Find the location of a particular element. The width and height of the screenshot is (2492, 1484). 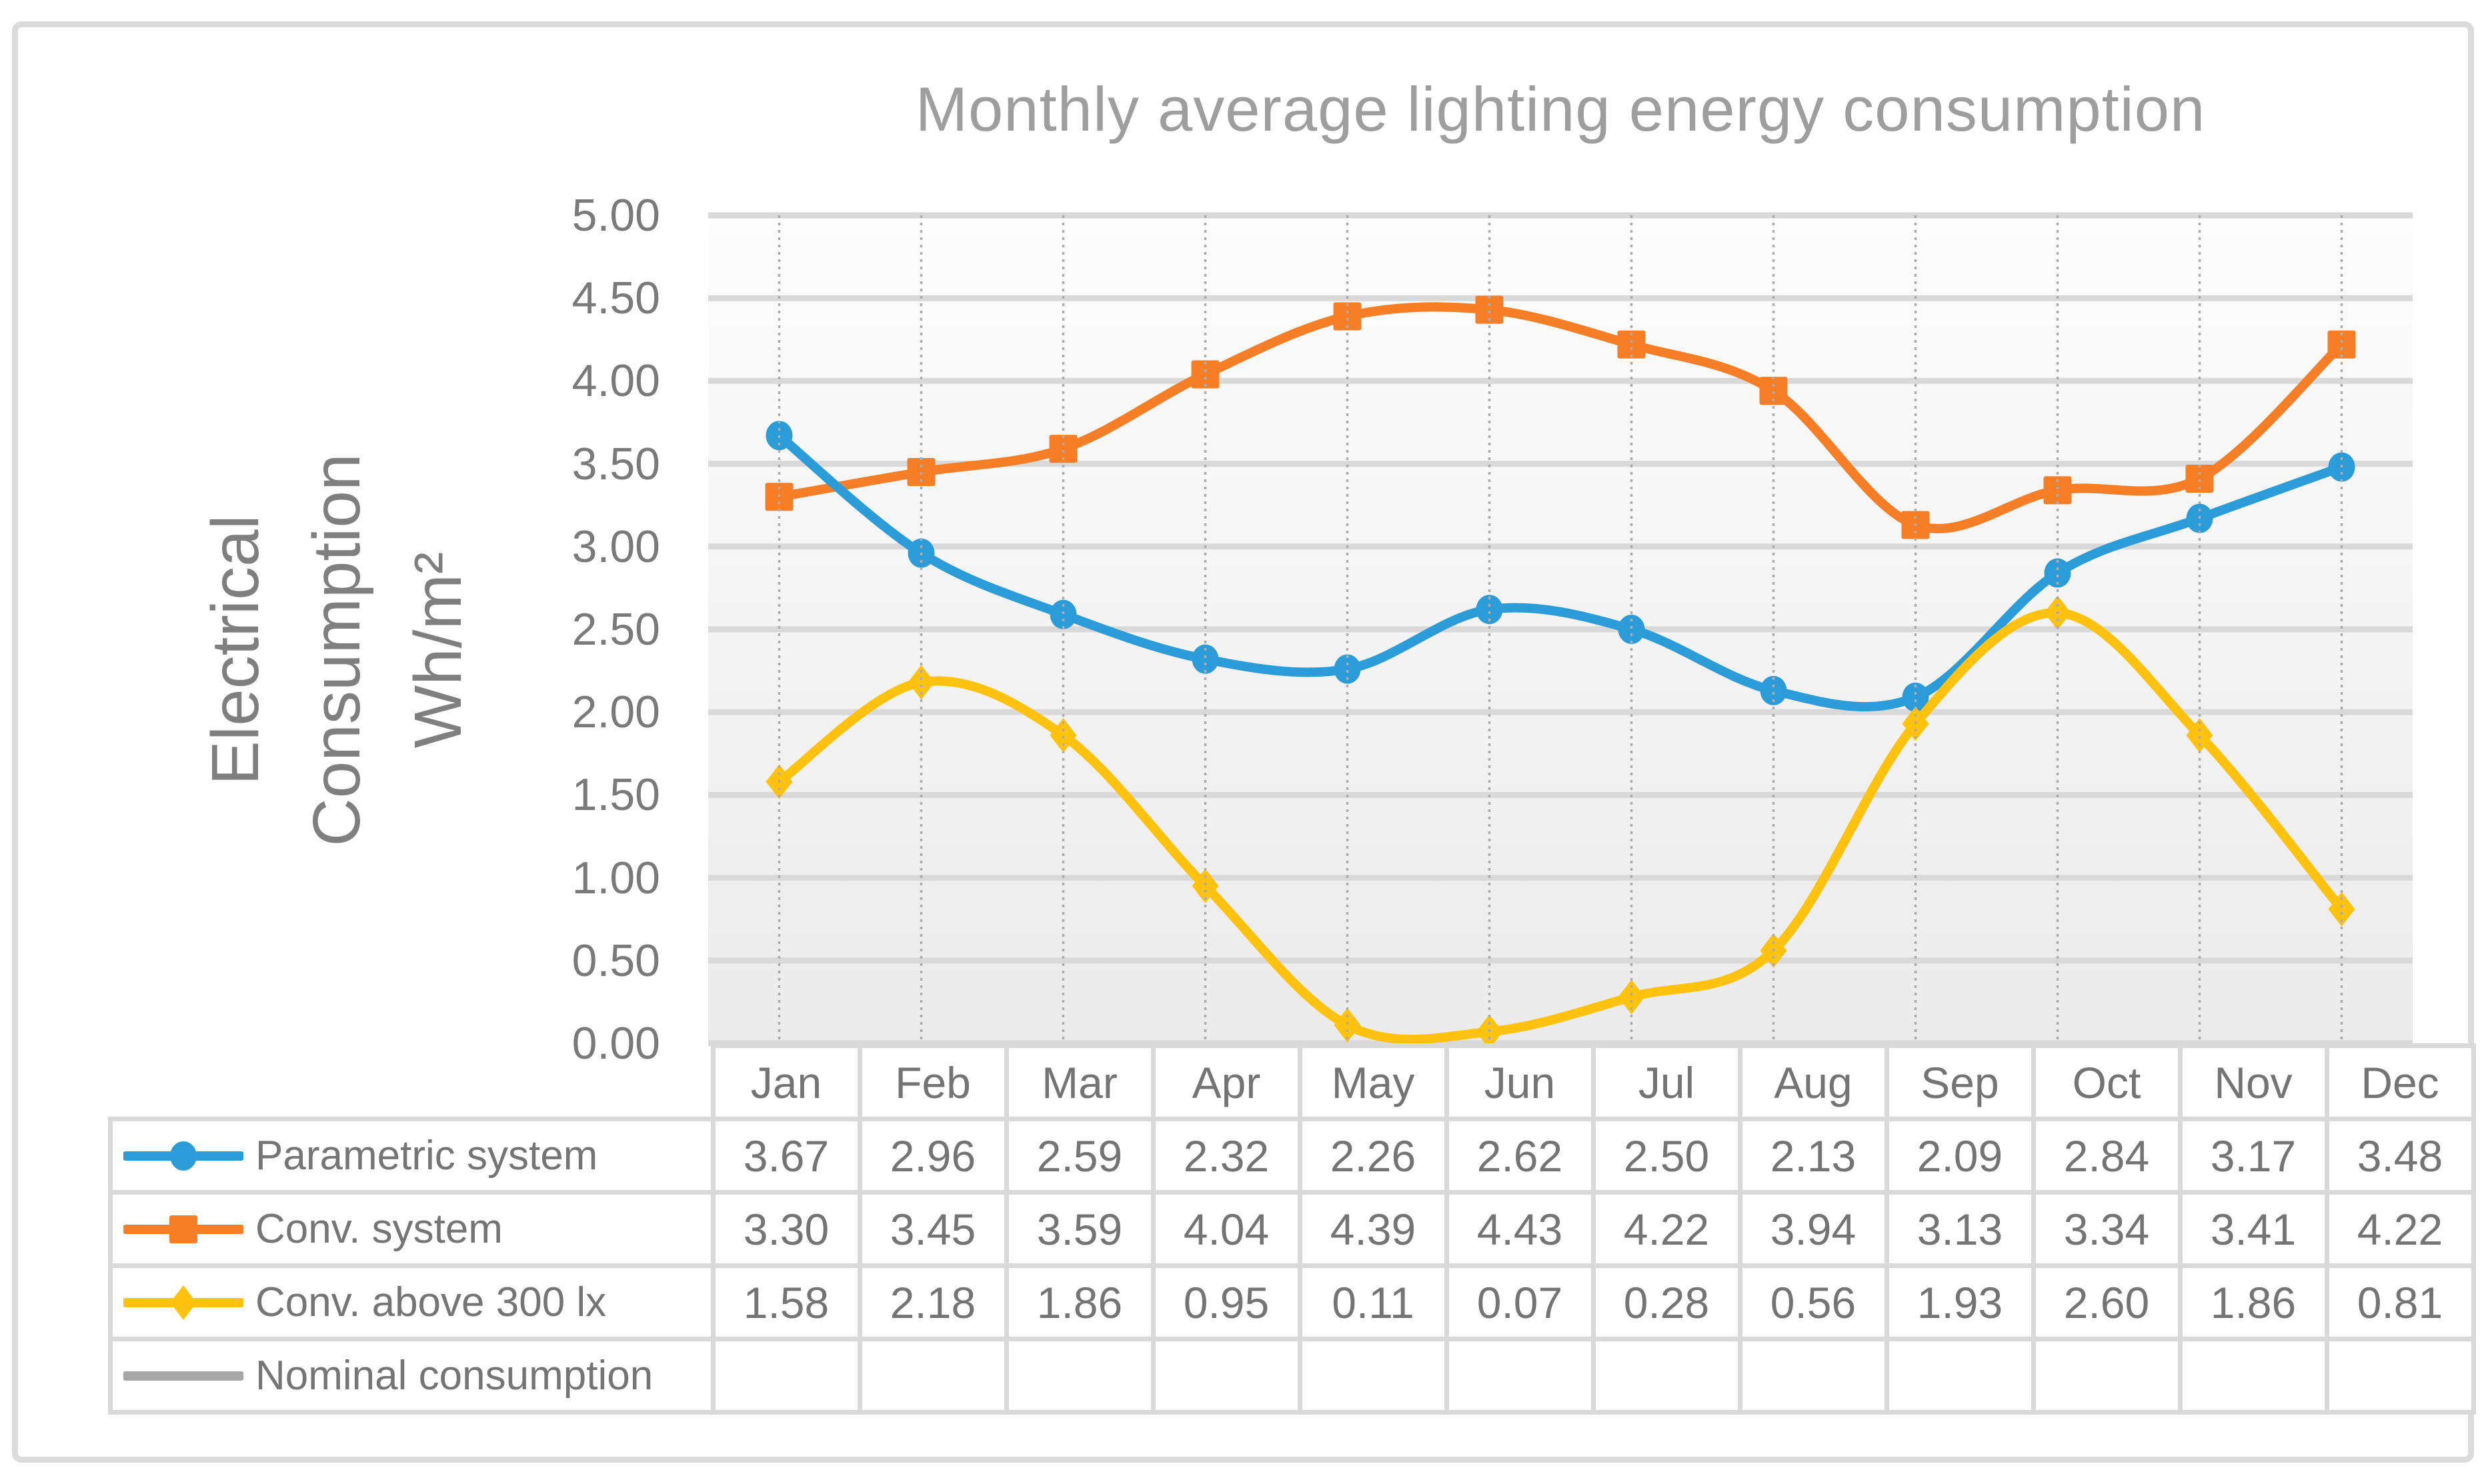

cell-nominal-consumption-jul is located at coordinates (1666, 1376).